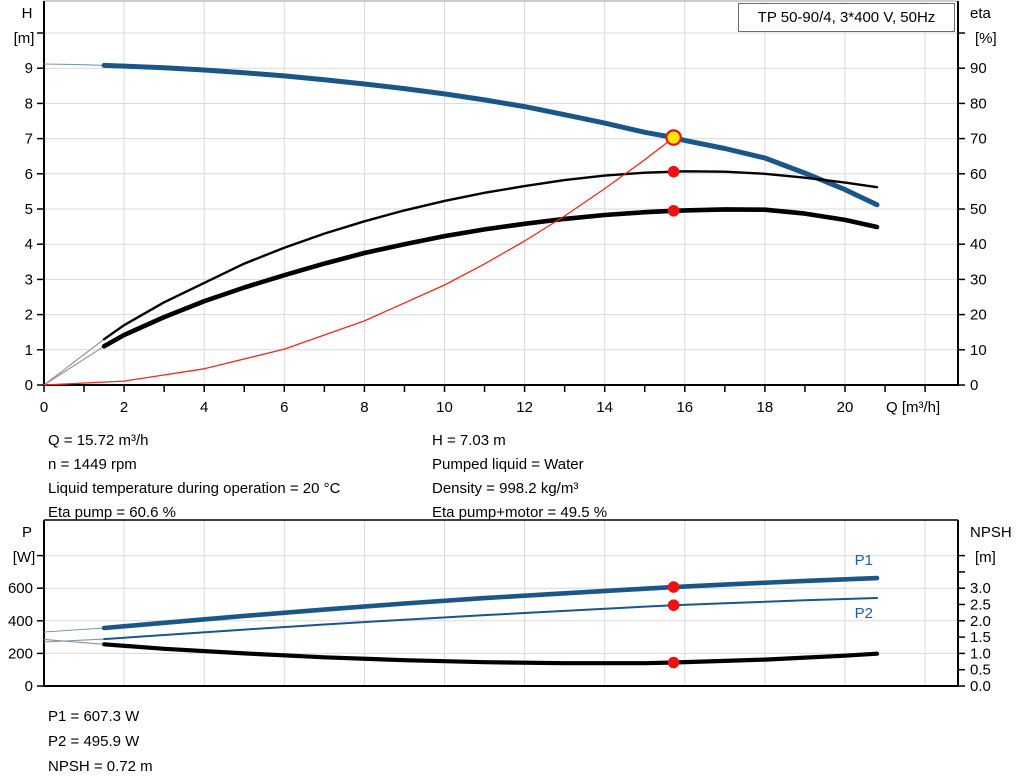  I want to click on x-tick-label: 20, so click(845, 407).